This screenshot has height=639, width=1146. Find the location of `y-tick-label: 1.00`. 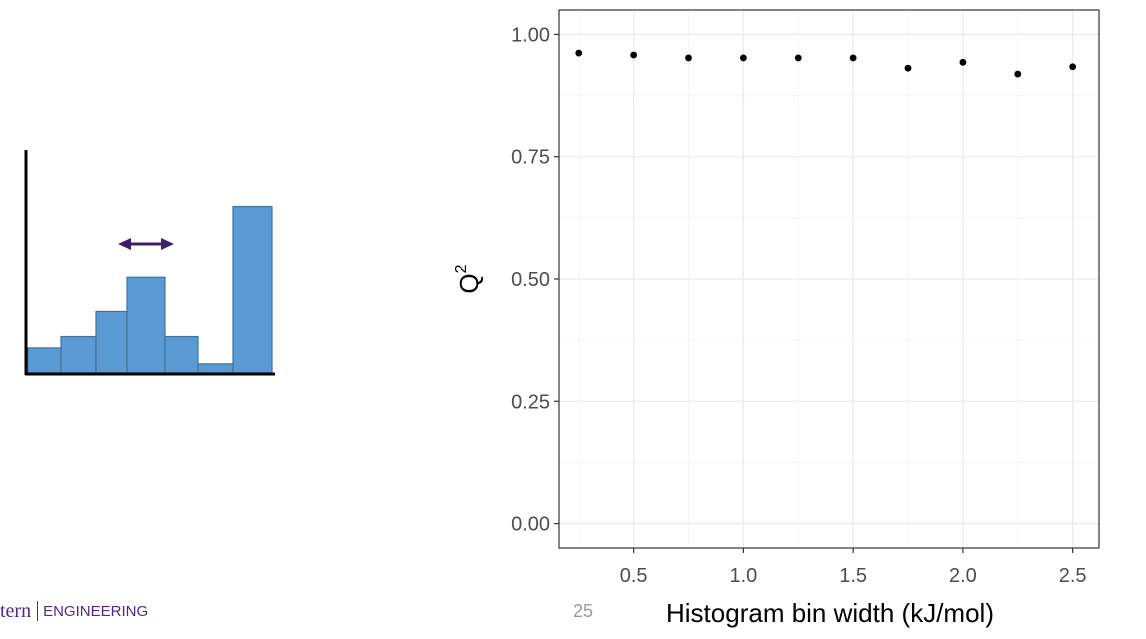

y-tick-label: 1.00 is located at coordinates (530, 35).